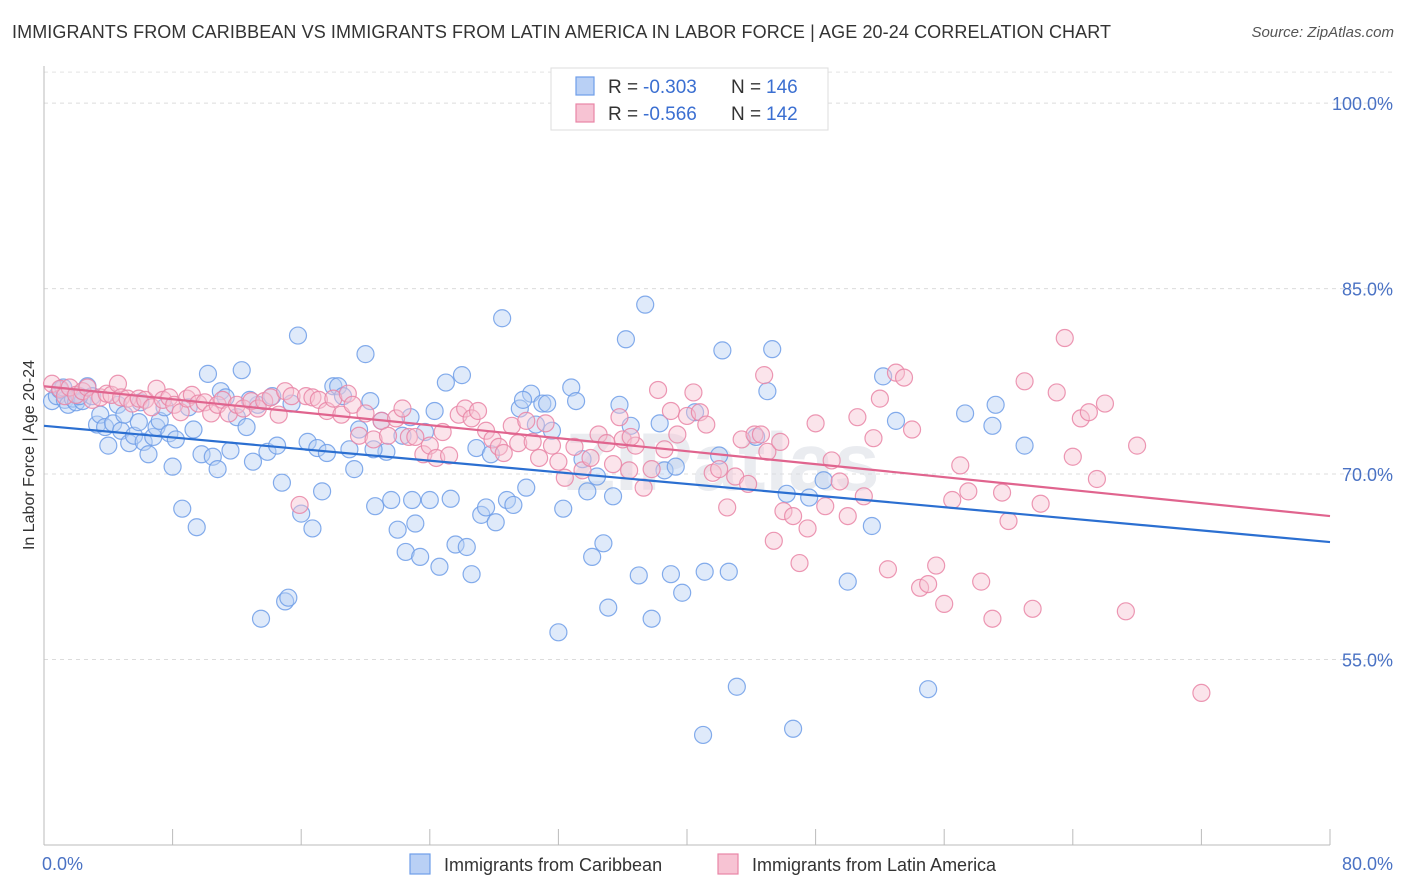 The width and height of the screenshot is (1406, 892). Describe the element at coordinates (1322, 32) in the screenshot. I see `chart-source: Source: ZipAtlas.com` at that location.